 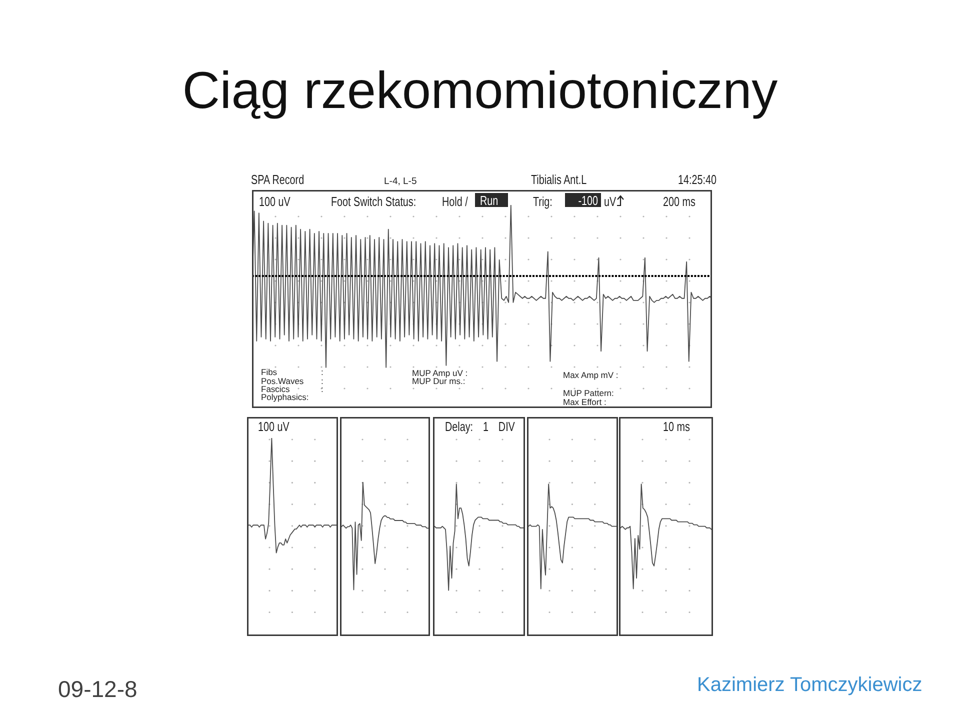 What do you see at coordinates (274, 426) in the screenshot?
I see `text: 100 uV` at bounding box center [274, 426].